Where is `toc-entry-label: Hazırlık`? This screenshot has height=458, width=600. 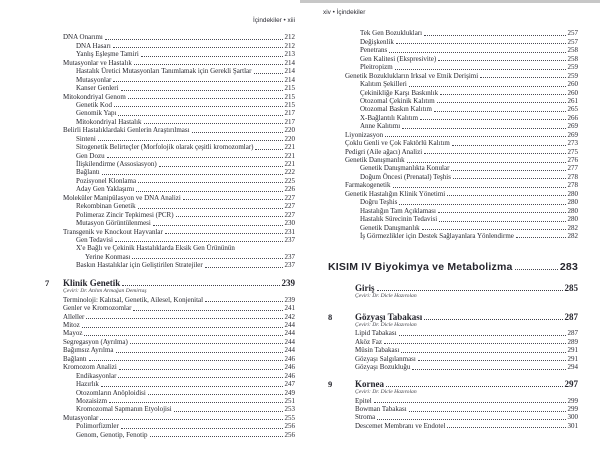 toc-entry-label: Hazırlık is located at coordinates (87, 384).